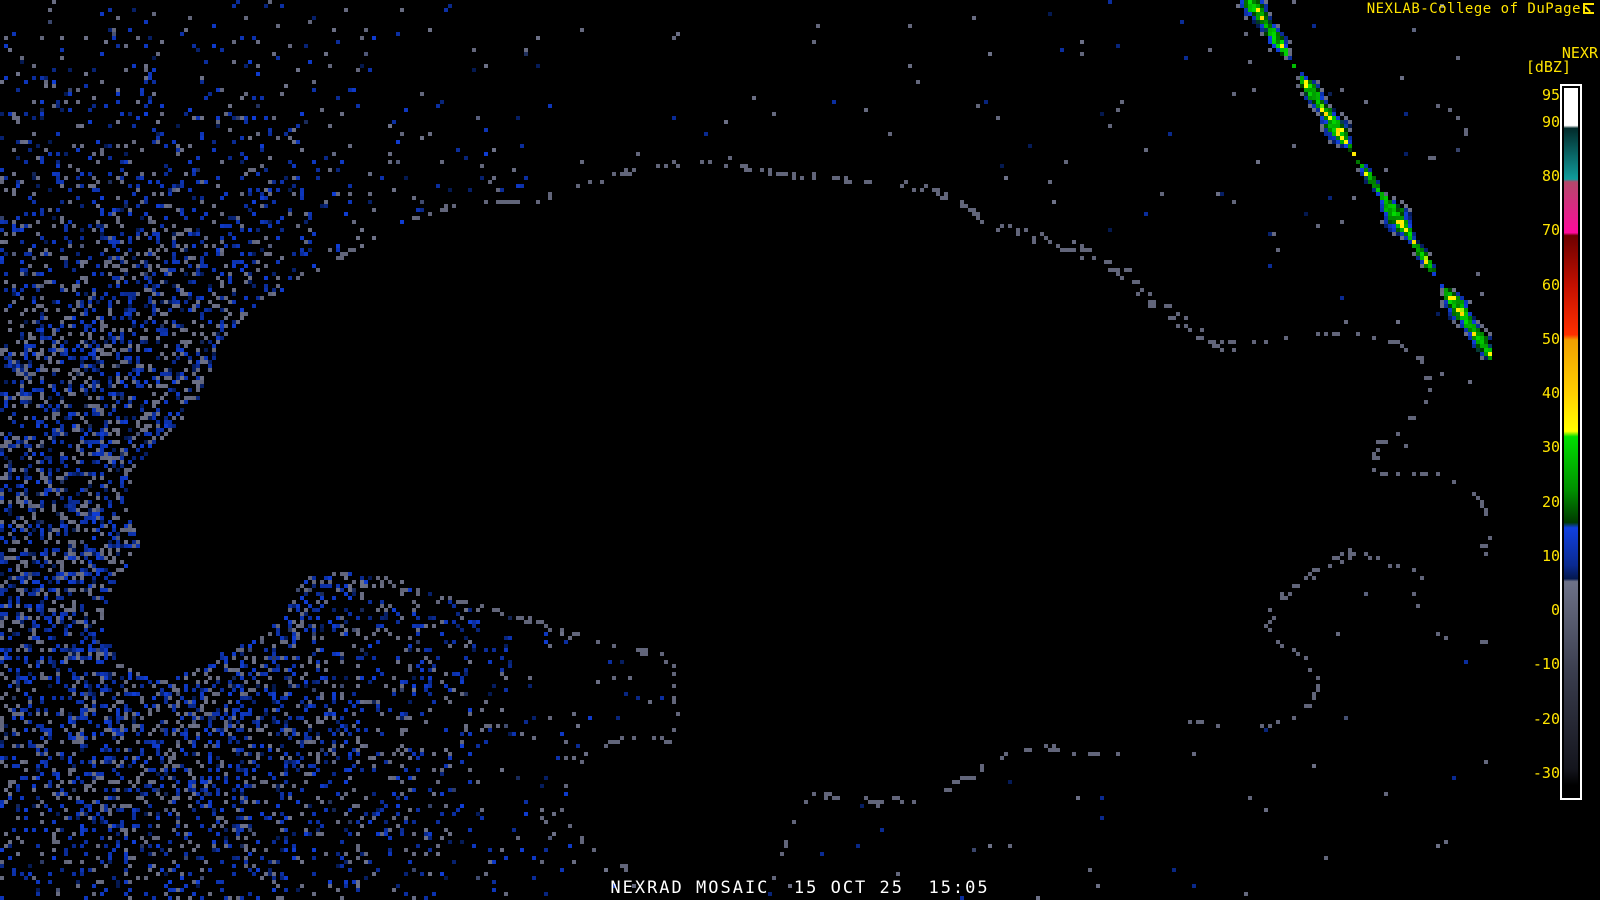 This screenshot has height=900, width=1600. Describe the element at coordinates (1546, 718) in the screenshot. I see `colorbar-tick-neg20: -20` at that location.